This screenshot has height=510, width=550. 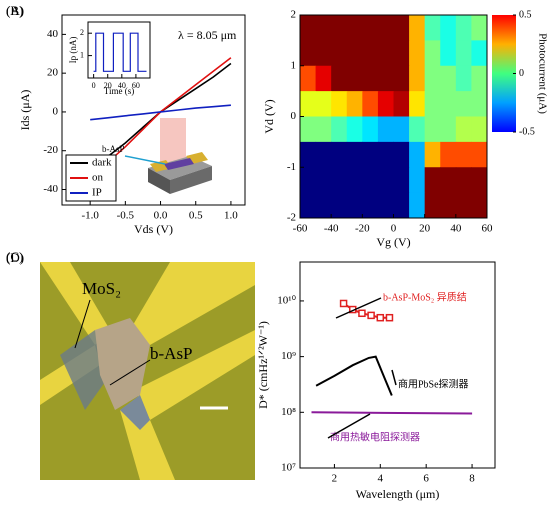 I want to click on x-tick-label: 4, so click(x=381, y=479).